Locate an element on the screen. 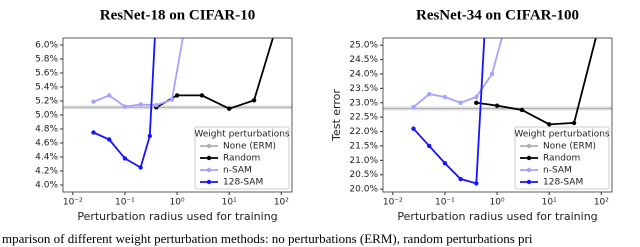 This screenshot has width=640, height=247. y-tick-label: 5.6% is located at coordinates (46, 74).